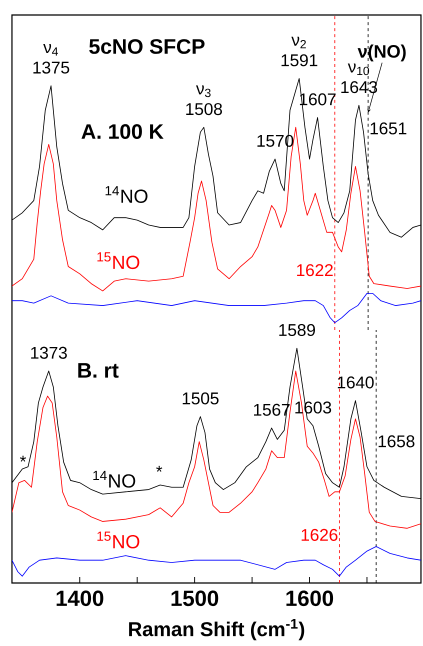 The image size is (423, 646). What do you see at coordinates (200, 398) in the screenshot?
I see `annotation: 1505` at bounding box center [200, 398].